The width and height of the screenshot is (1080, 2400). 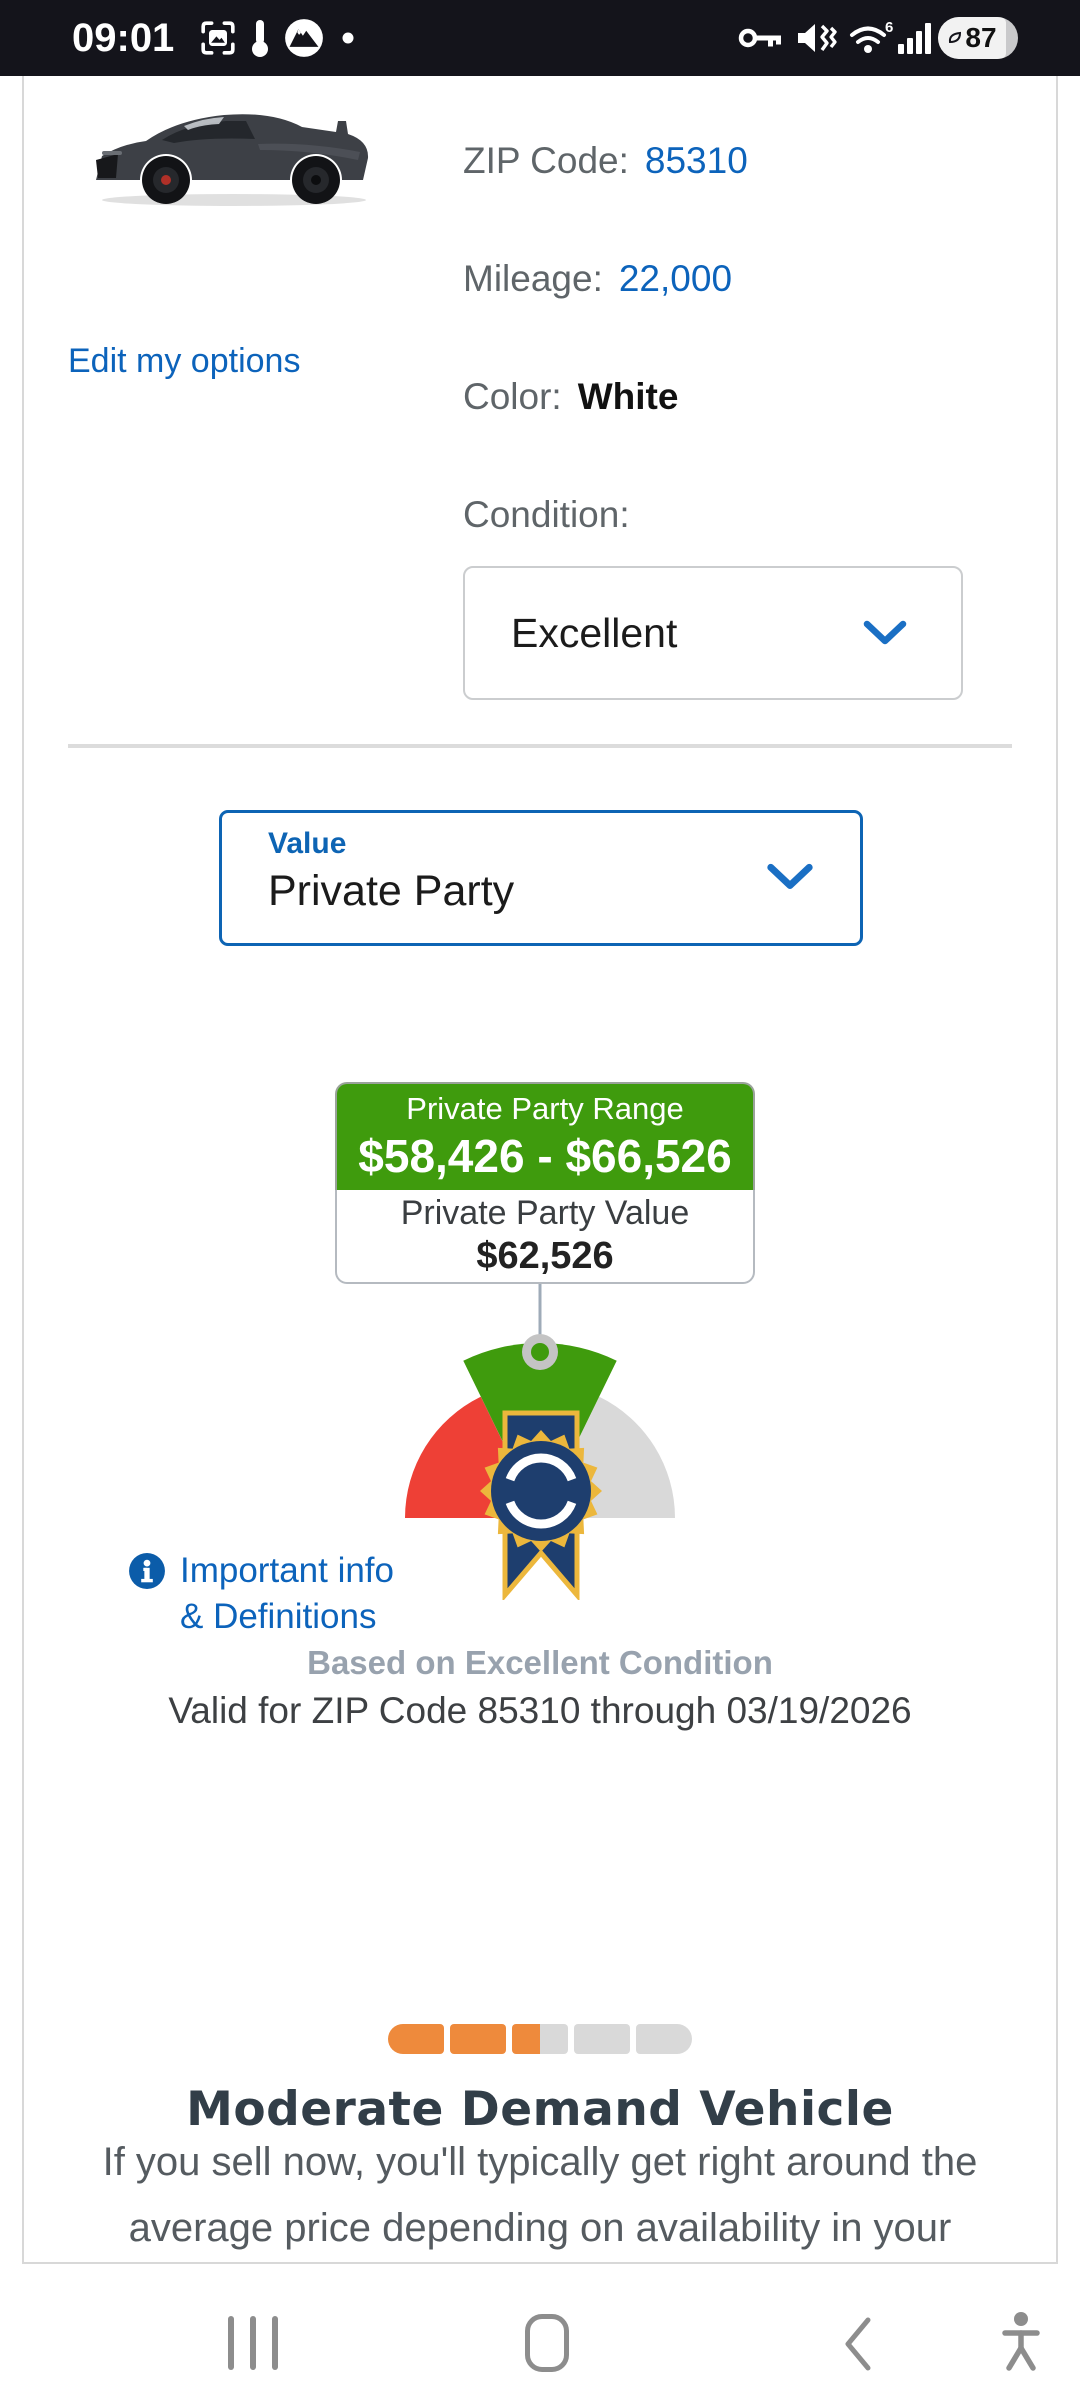 What do you see at coordinates (916, 38) in the screenshot?
I see `signal-strength-icon` at bounding box center [916, 38].